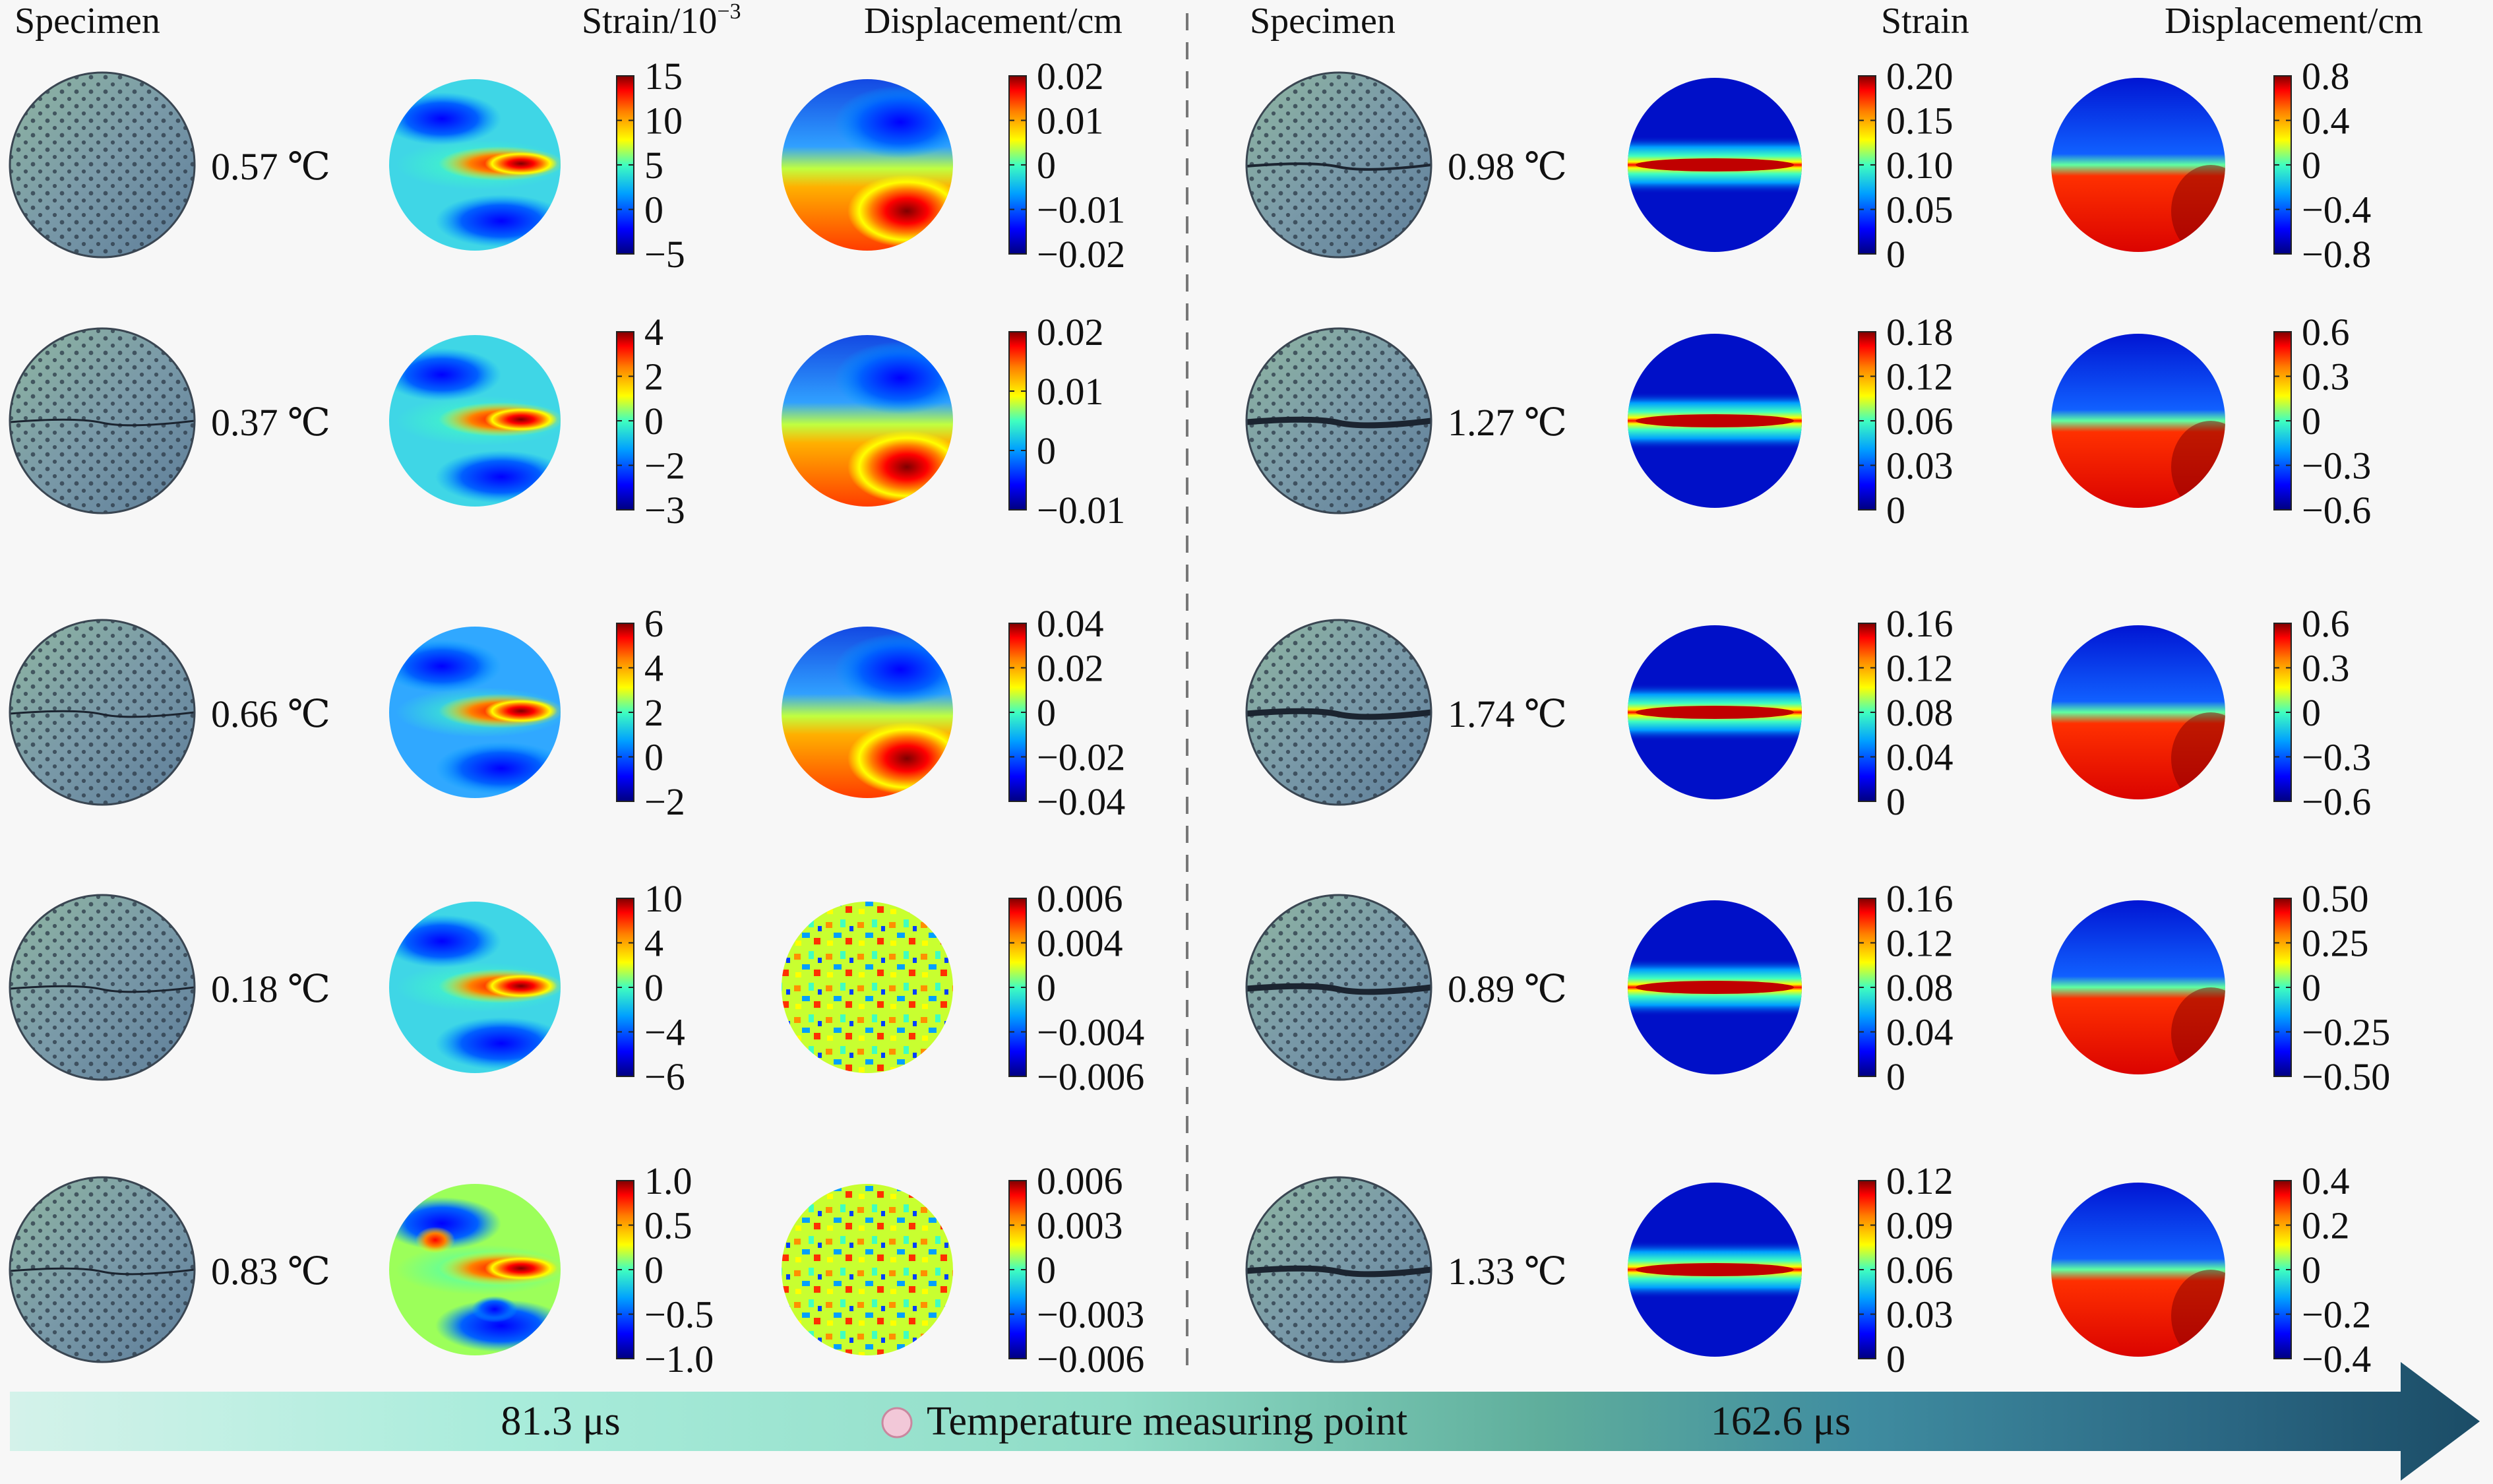 The height and width of the screenshot is (1484, 2493). I want to click on colorbar-tick-label: 0.01, so click(1070, 391).